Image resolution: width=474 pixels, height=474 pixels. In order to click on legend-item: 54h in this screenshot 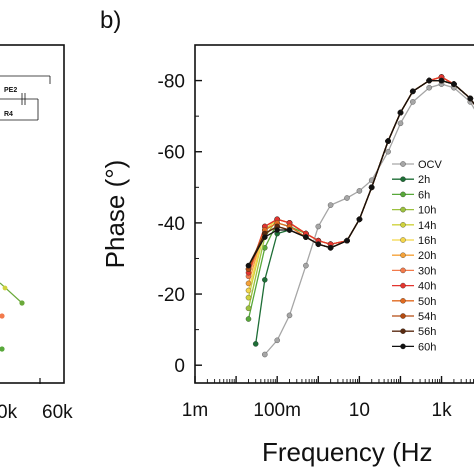, I will do `click(414, 317)`.